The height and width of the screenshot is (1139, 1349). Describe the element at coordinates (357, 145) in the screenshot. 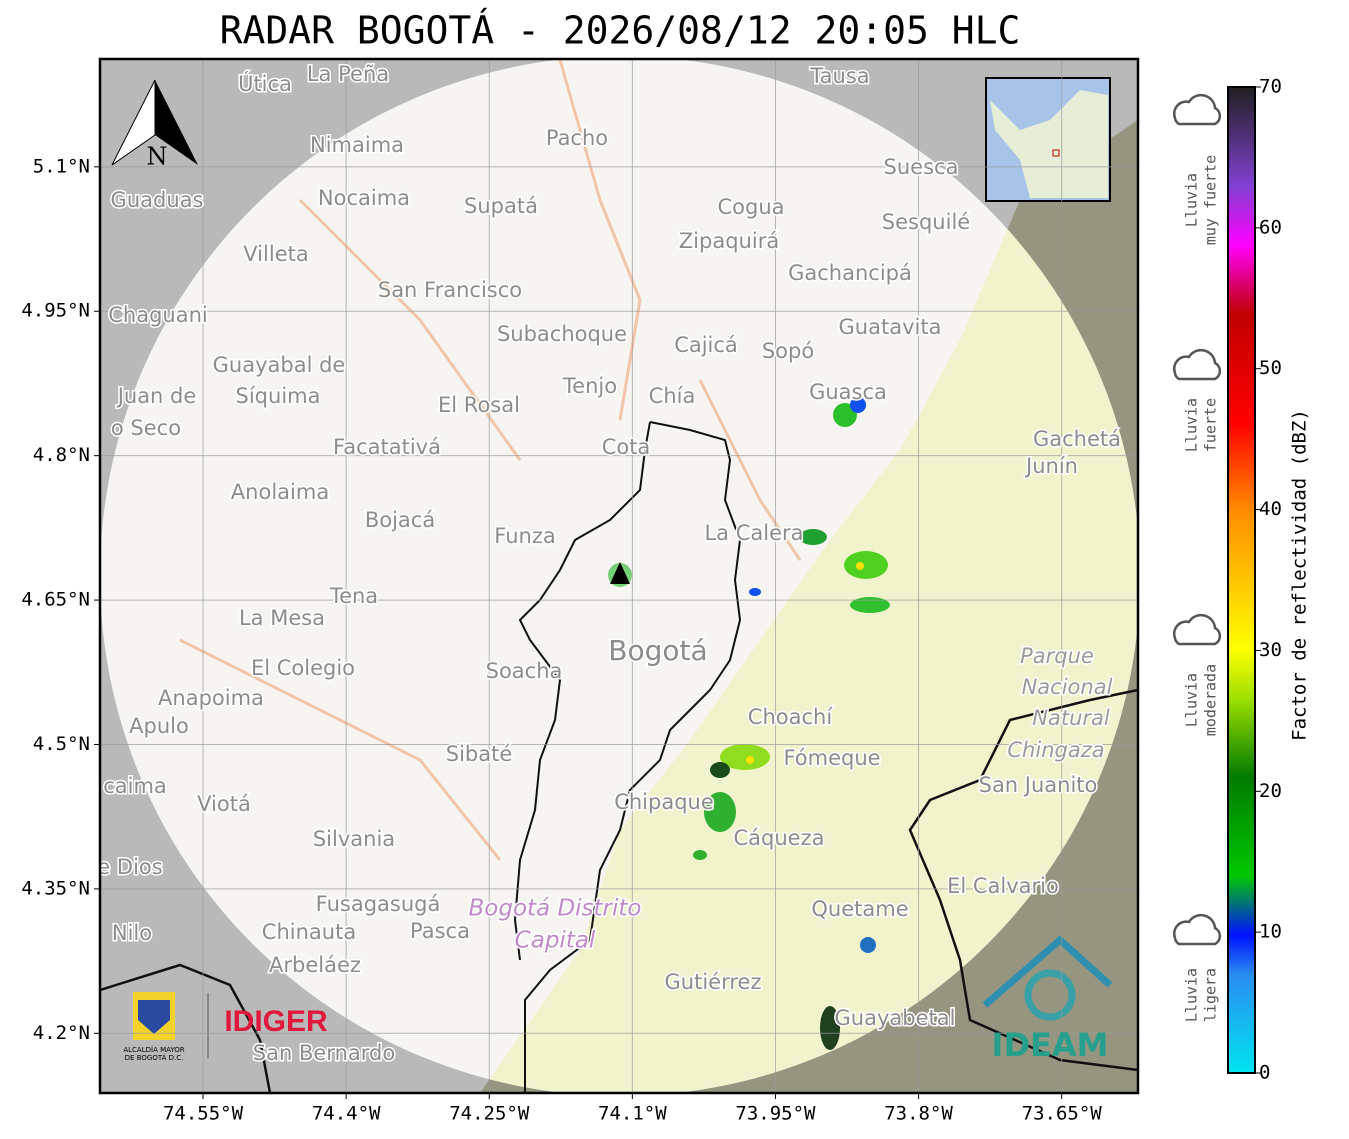

I see `place-label: Nimaima` at that location.